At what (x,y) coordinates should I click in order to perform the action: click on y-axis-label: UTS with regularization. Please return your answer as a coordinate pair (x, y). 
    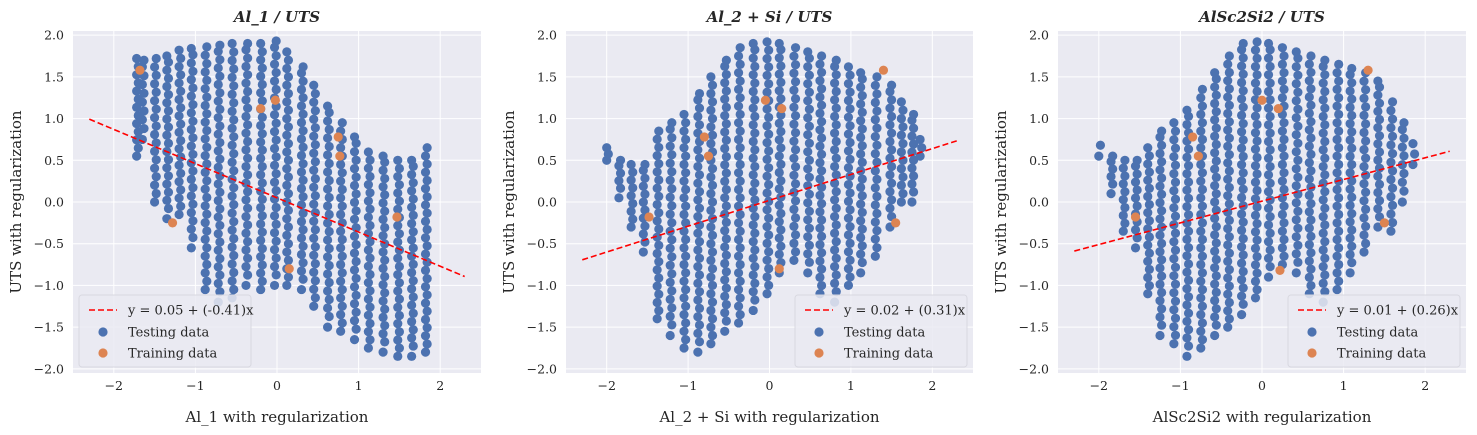
    Looking at the image, I should click on (509, 202).